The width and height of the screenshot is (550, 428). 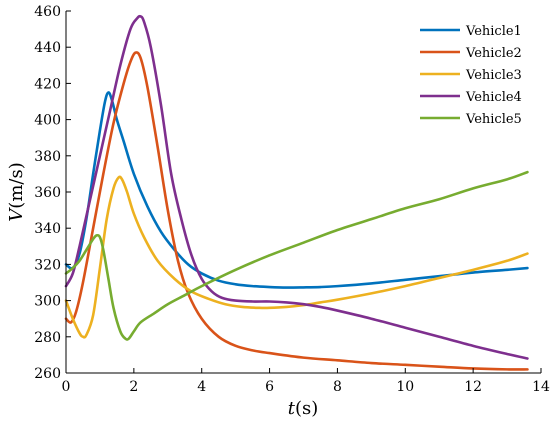 I want to click on legend-item: Vehicle3, so click(x=471, y=75).